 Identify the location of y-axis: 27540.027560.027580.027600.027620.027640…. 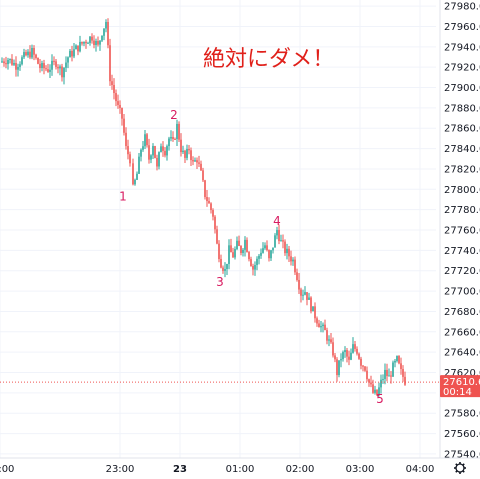
(459, 230).